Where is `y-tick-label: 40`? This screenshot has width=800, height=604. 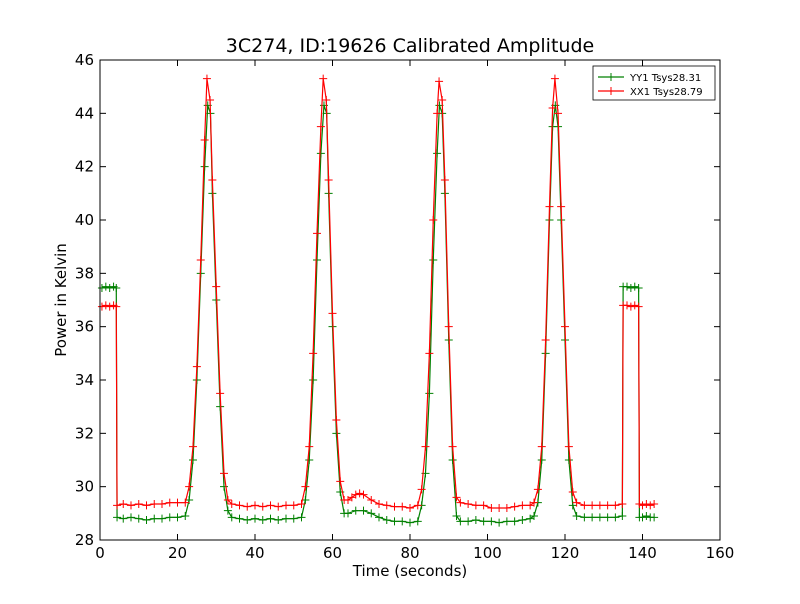 y-tick-label: 40 is located at coordinates (84, 220).